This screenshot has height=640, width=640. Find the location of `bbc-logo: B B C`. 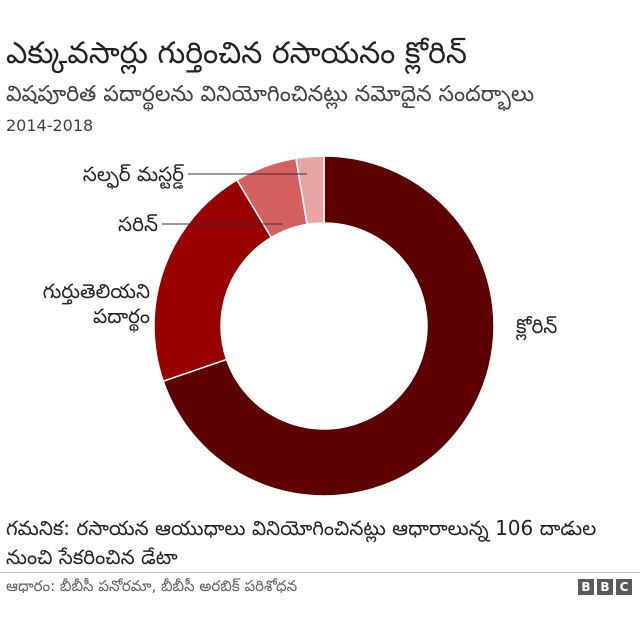

bbc-logo: B B C is located at coordinates (605, 587).